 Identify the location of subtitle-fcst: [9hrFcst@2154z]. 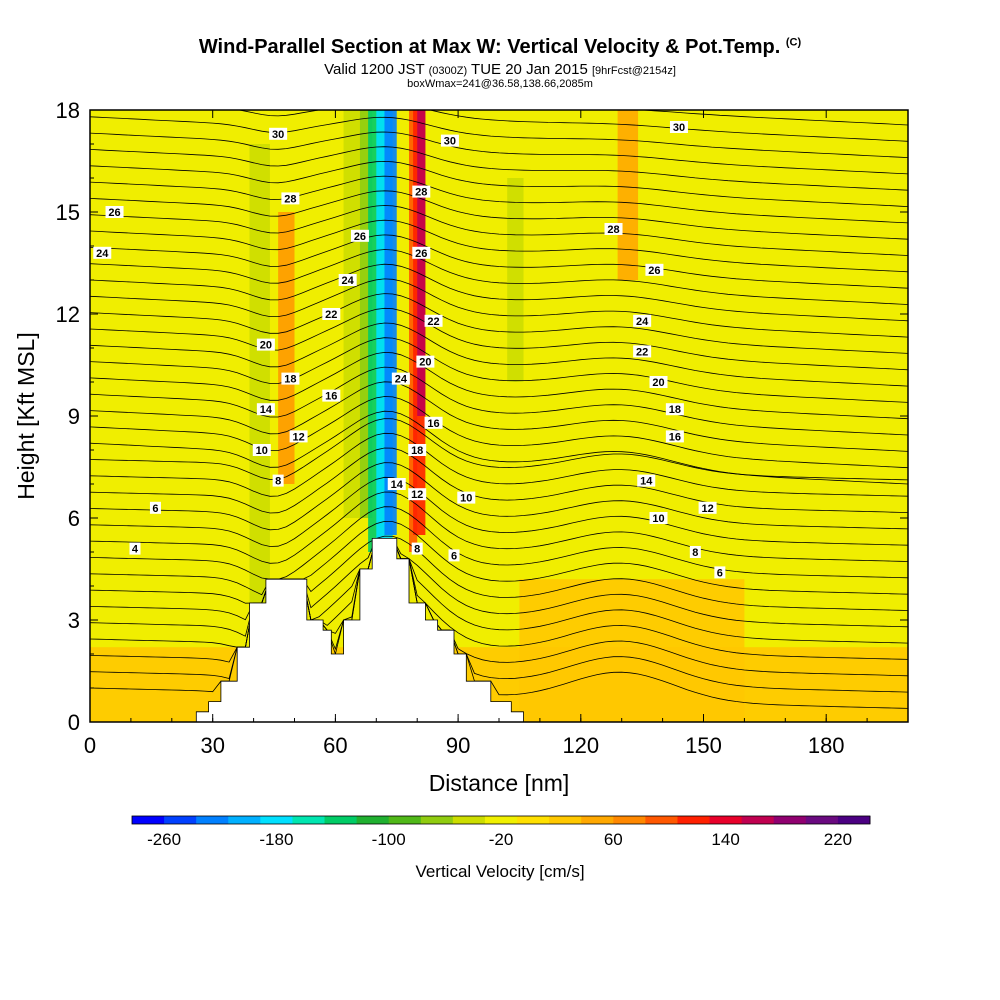
(633, 71).